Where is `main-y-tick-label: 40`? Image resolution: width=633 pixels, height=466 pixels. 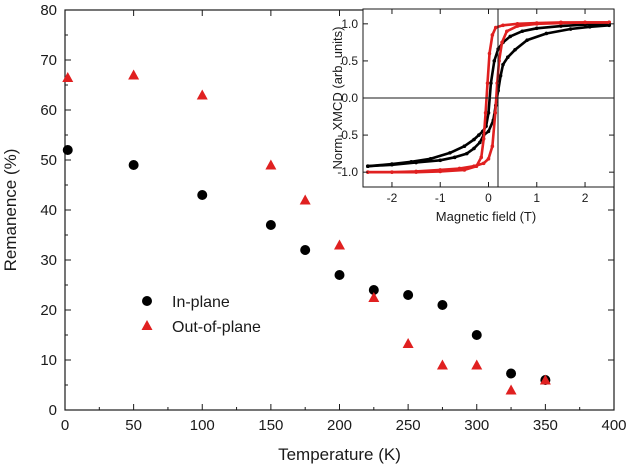 main-y-tick-label: 40 is located at coordinates (48, 210).